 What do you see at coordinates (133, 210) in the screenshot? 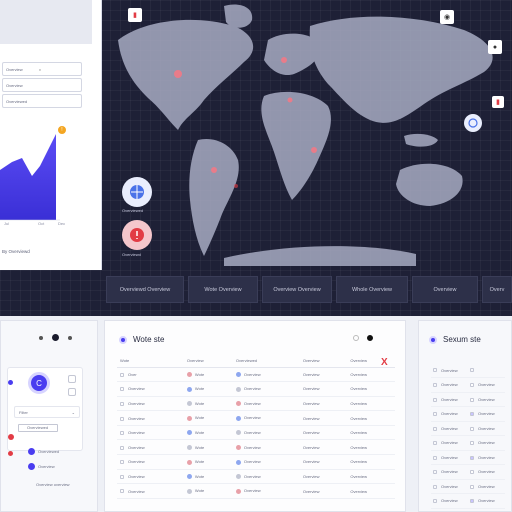
I see `layer-label: Overviewed` at bounding box center [133, 210].